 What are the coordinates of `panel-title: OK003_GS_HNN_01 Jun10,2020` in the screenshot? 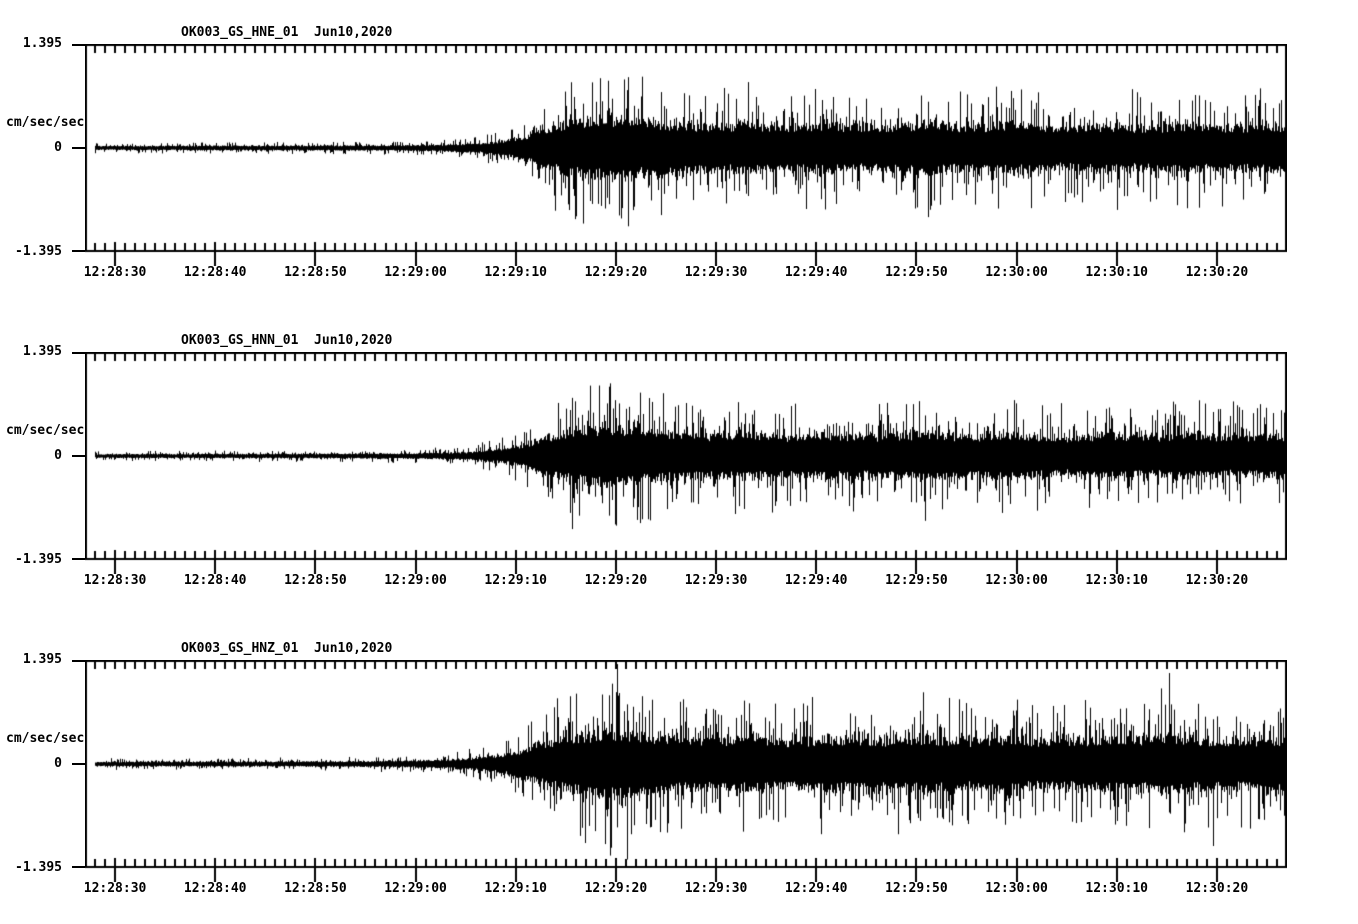 It's located at (287, 340).